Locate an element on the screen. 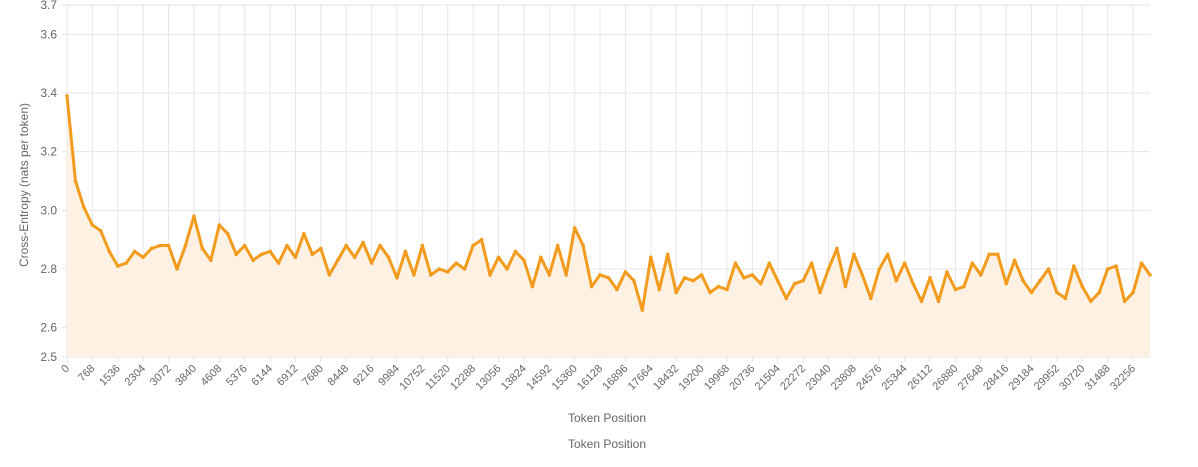 The width and height of the screenshot is (1198, 467). x-tick-label: 21504 is located at coordinates (768, 378).